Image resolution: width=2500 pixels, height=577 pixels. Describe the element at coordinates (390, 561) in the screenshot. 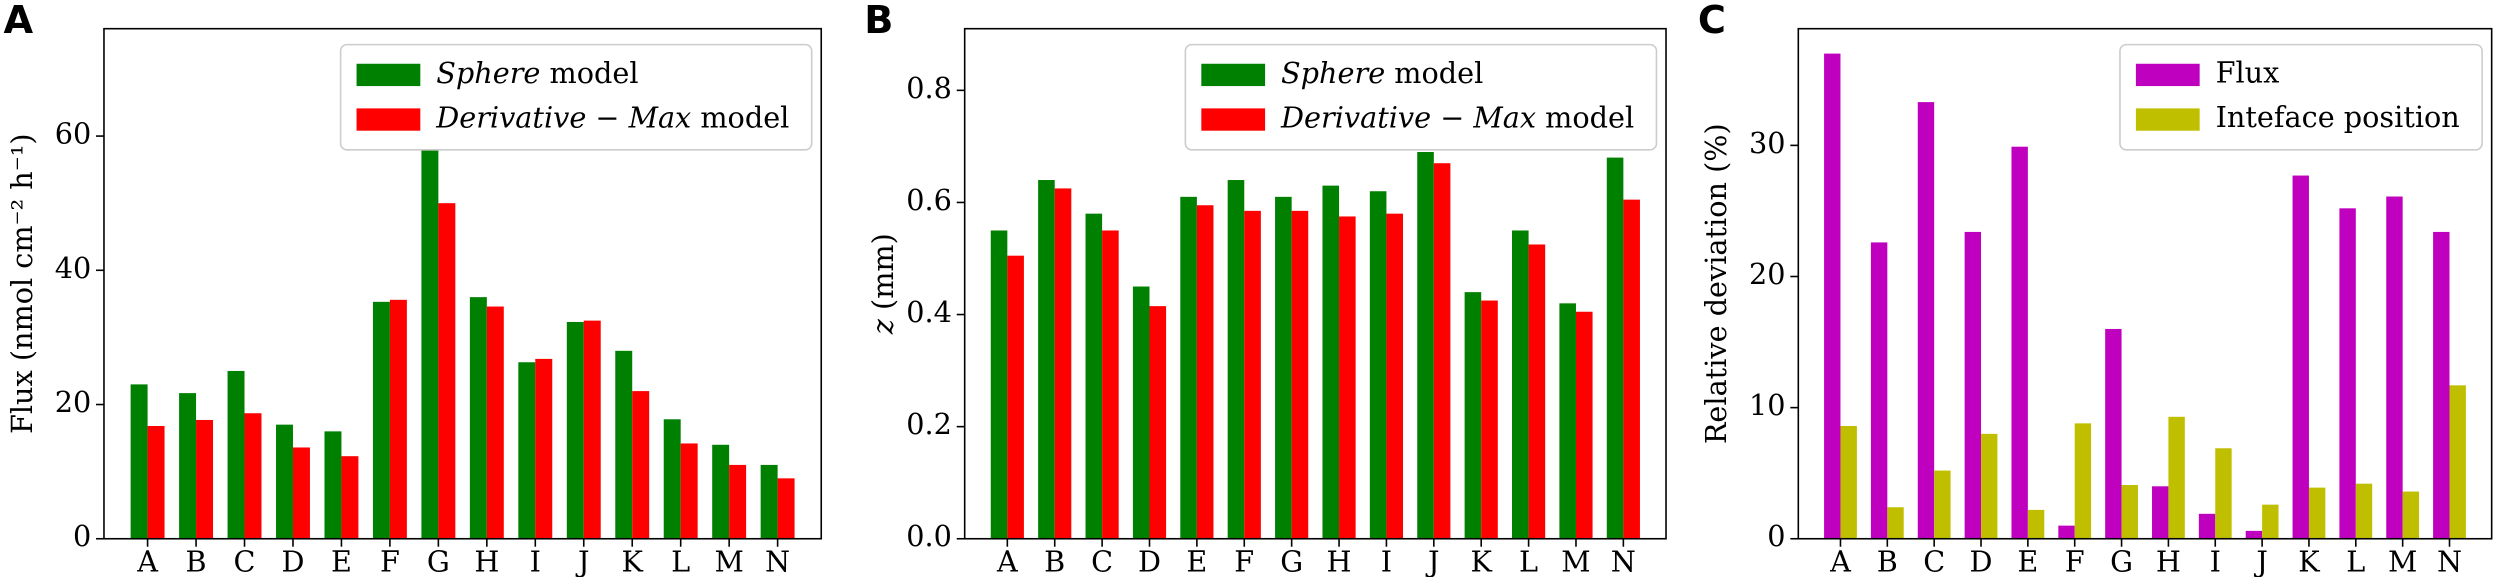

I see `x-tick-label: F` at that location.